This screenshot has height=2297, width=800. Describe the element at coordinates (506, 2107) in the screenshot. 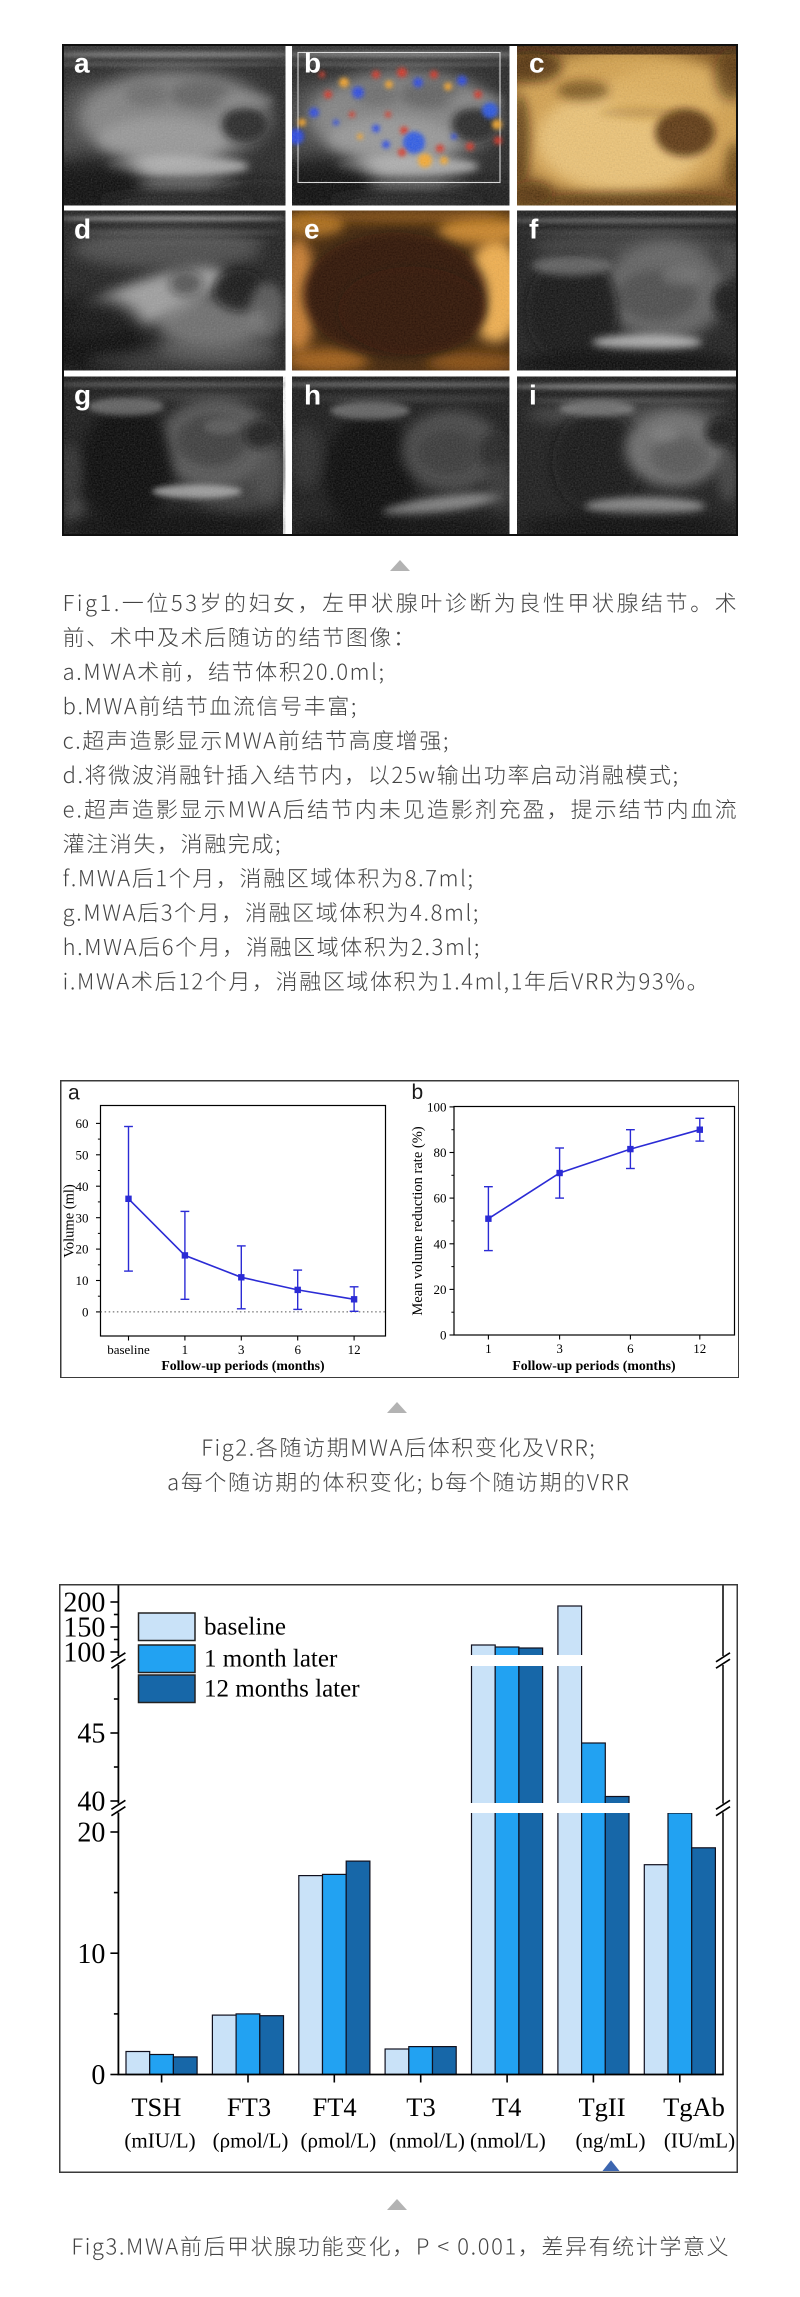

I see `svg-text: T4` at that location.